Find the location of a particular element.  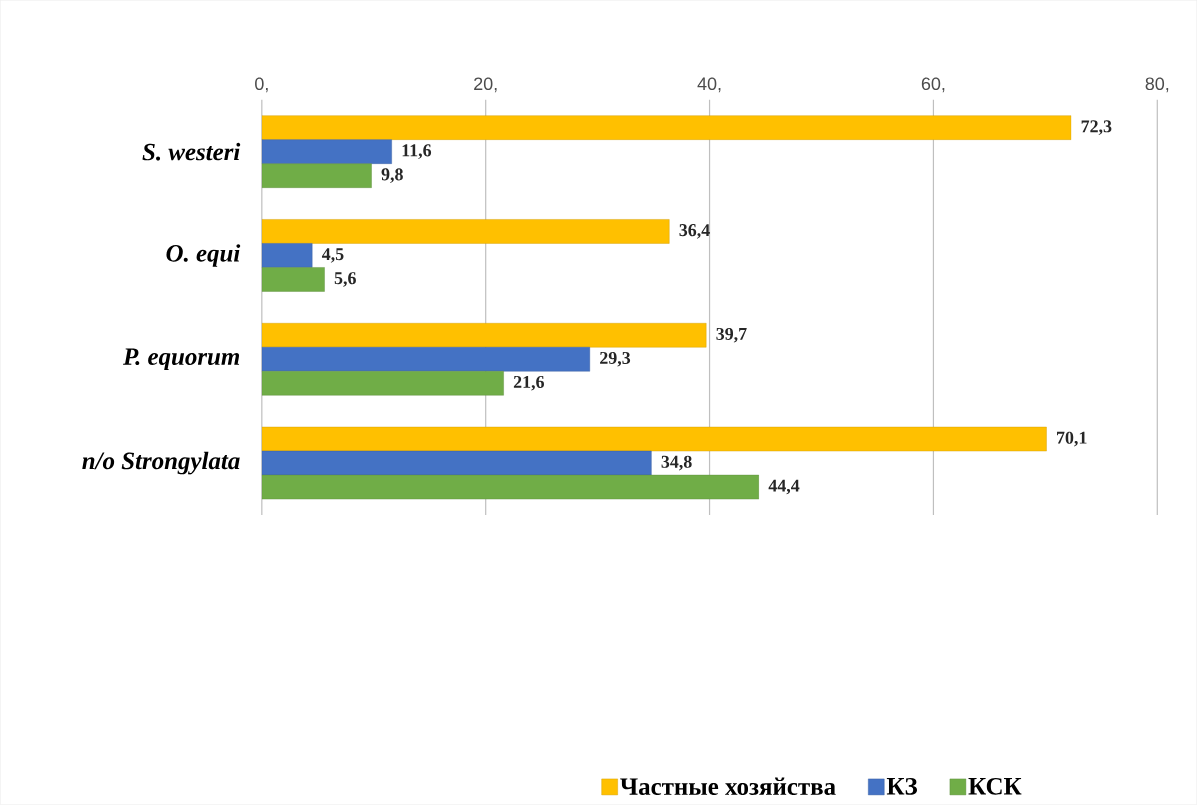

data-label: 4,5 is located at coordinates (332, 255).